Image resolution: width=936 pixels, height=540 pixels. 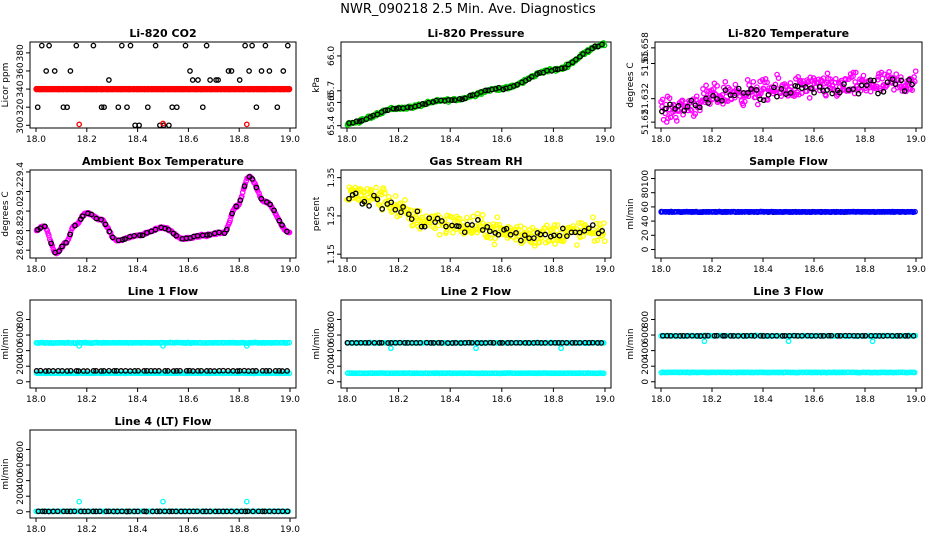 I want to click on series-temperature, so click(x=788, y=96).